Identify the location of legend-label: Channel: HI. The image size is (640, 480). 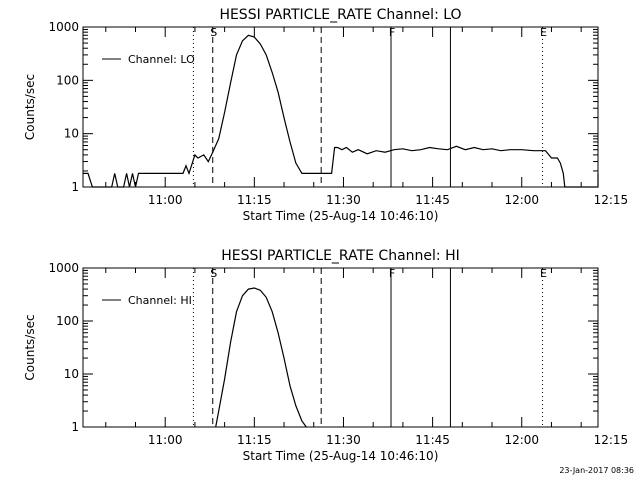
(160, 300).